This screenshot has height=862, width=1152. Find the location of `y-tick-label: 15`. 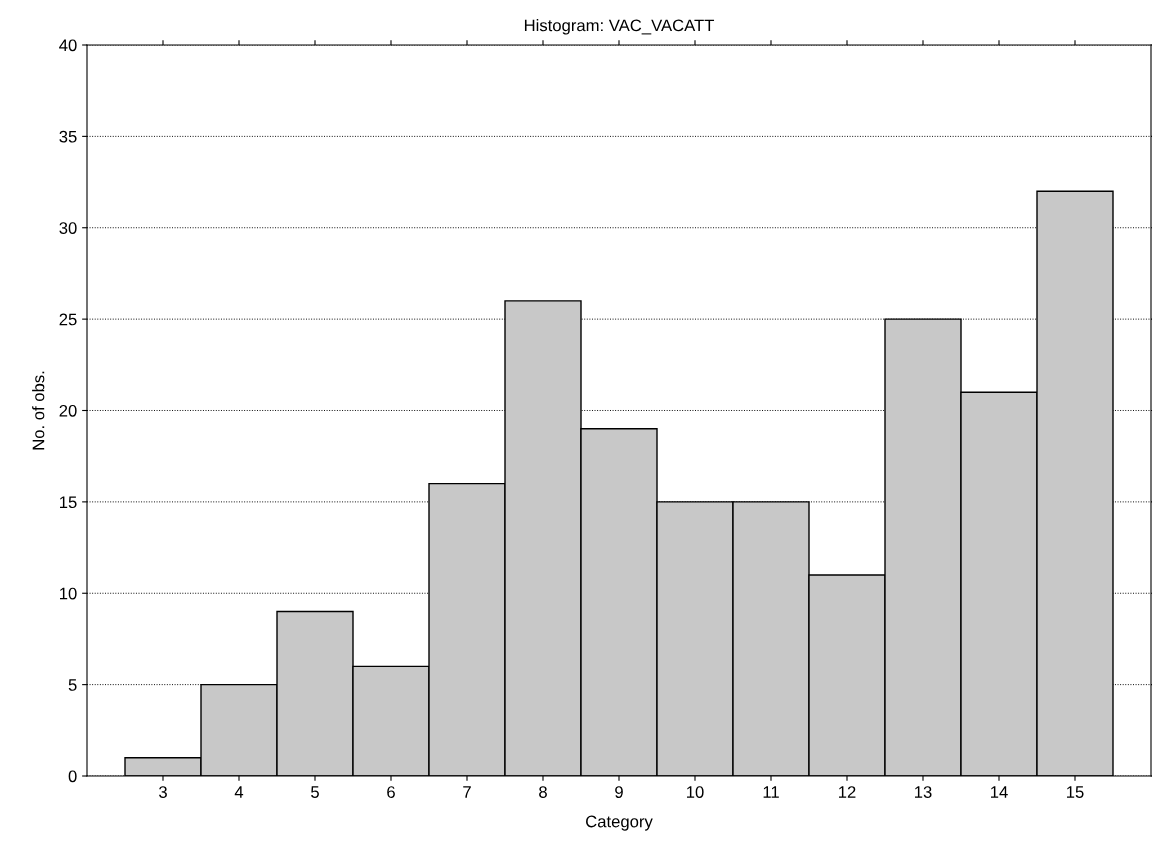

y-tick-label: 15 is located at coordinates (68, 502).